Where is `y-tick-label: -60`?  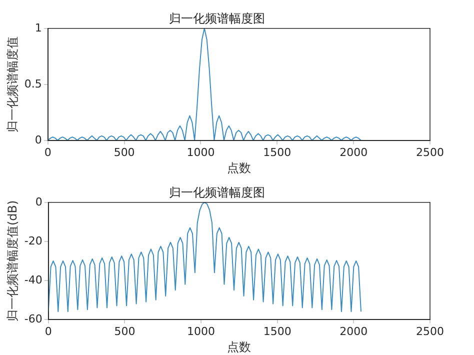 y-tick-label: -60 is located at coordinates (33, 319).